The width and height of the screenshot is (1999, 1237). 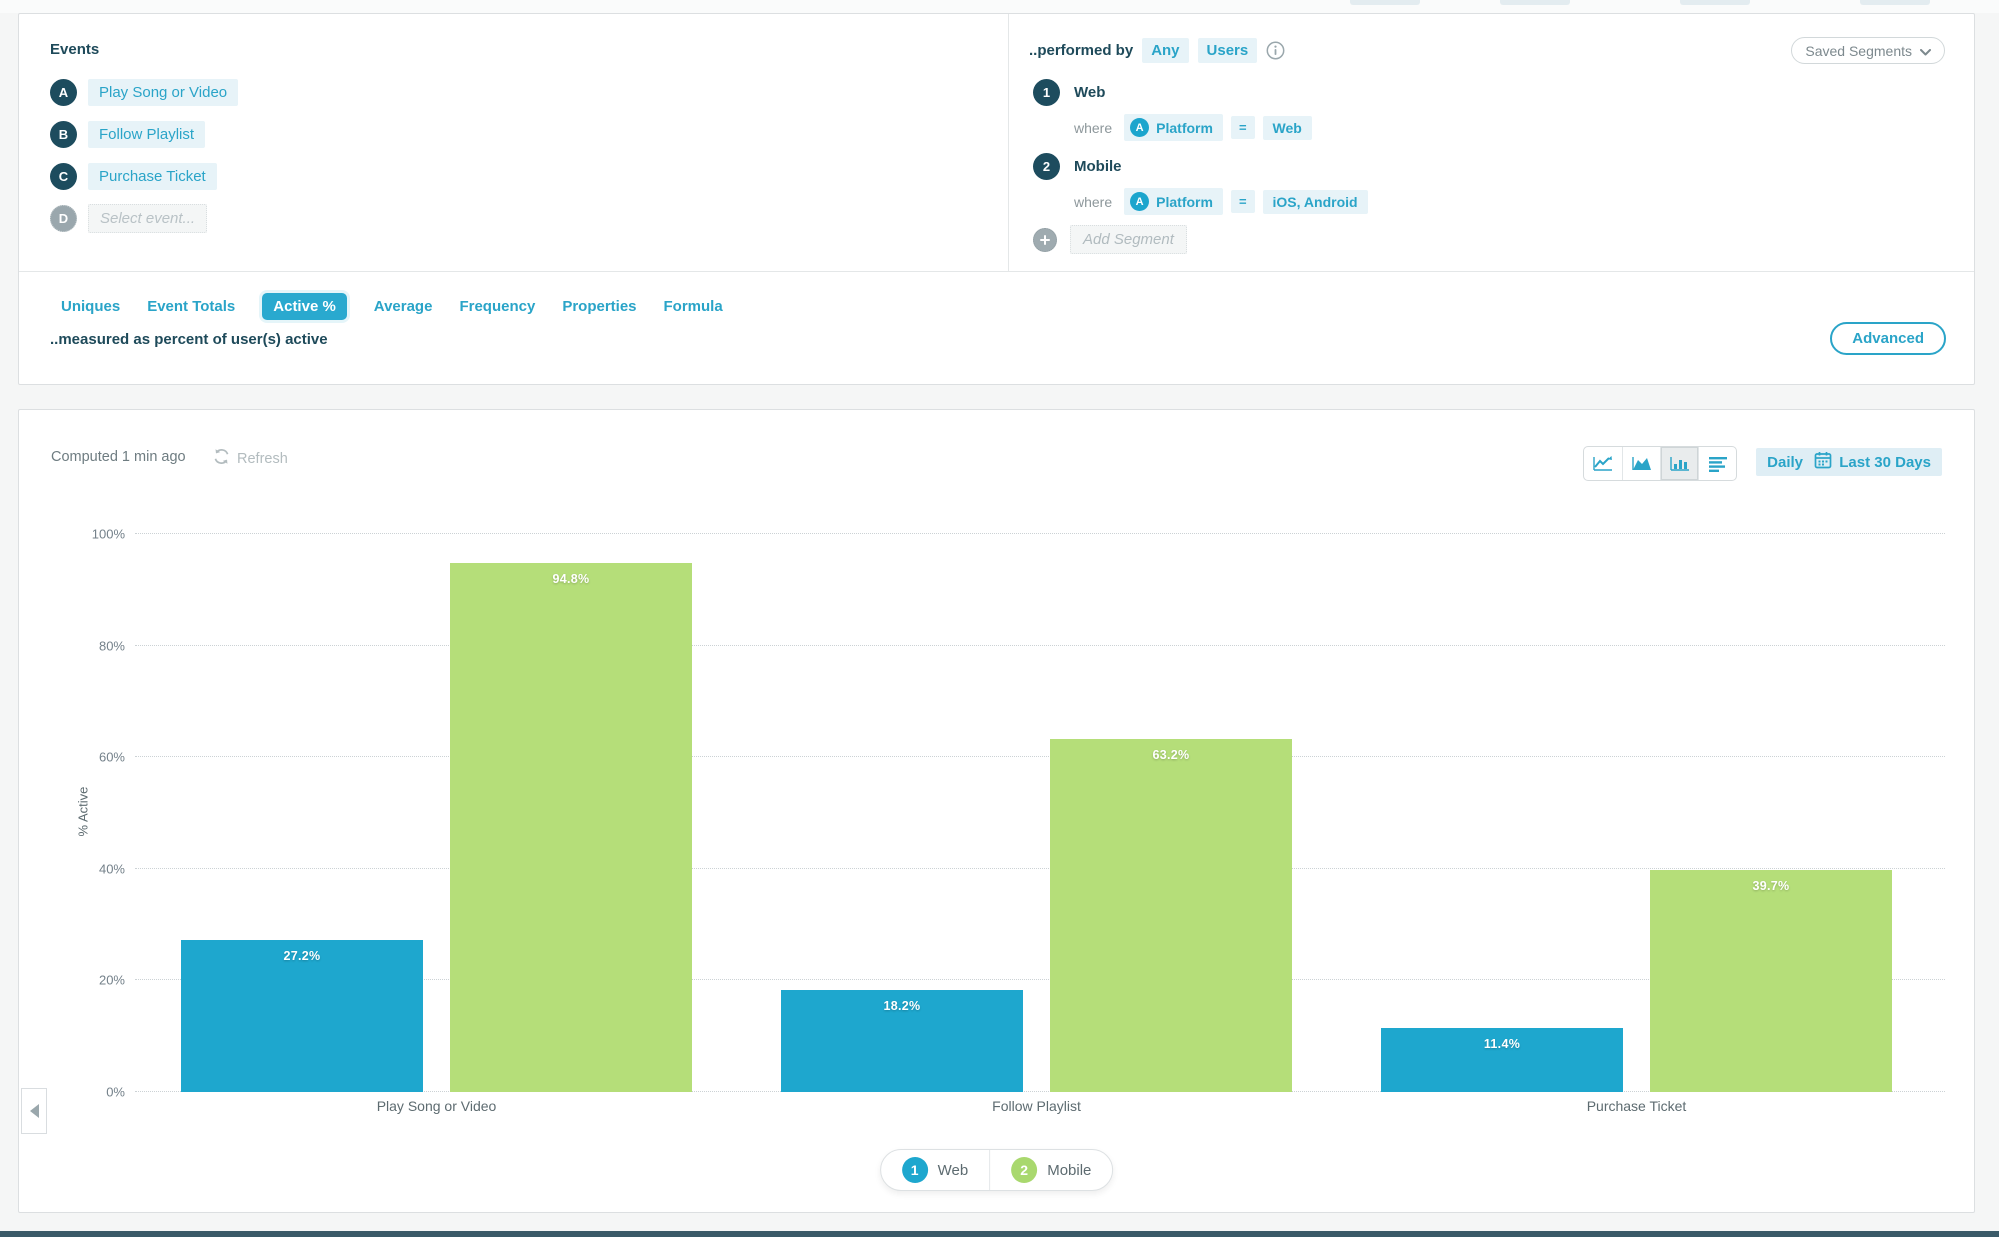 I want to click on line-chart-icon, so click(x=1602, y=463).